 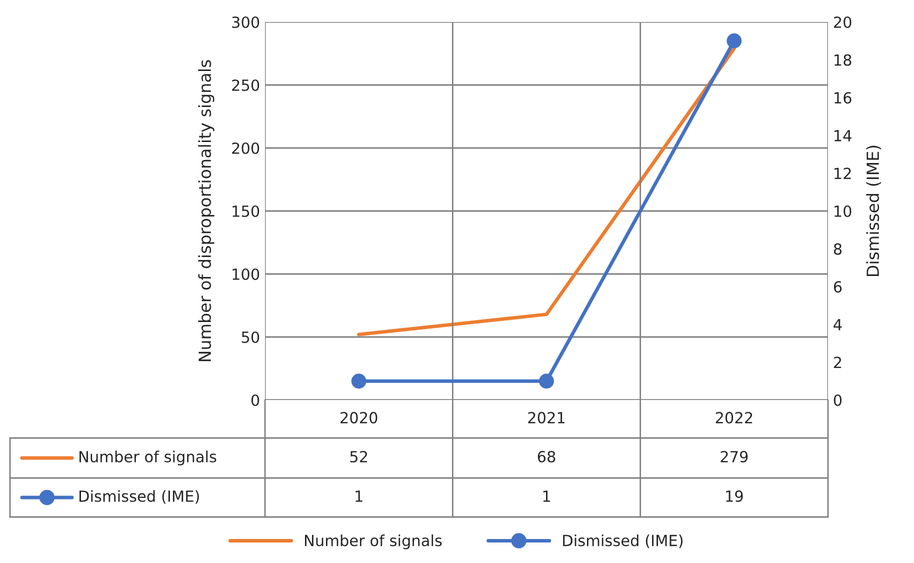 What do you see at coordinates (843, 98) in the screenshot?
I see `y2-tick-label: 16` at bounding box center [843, 98].